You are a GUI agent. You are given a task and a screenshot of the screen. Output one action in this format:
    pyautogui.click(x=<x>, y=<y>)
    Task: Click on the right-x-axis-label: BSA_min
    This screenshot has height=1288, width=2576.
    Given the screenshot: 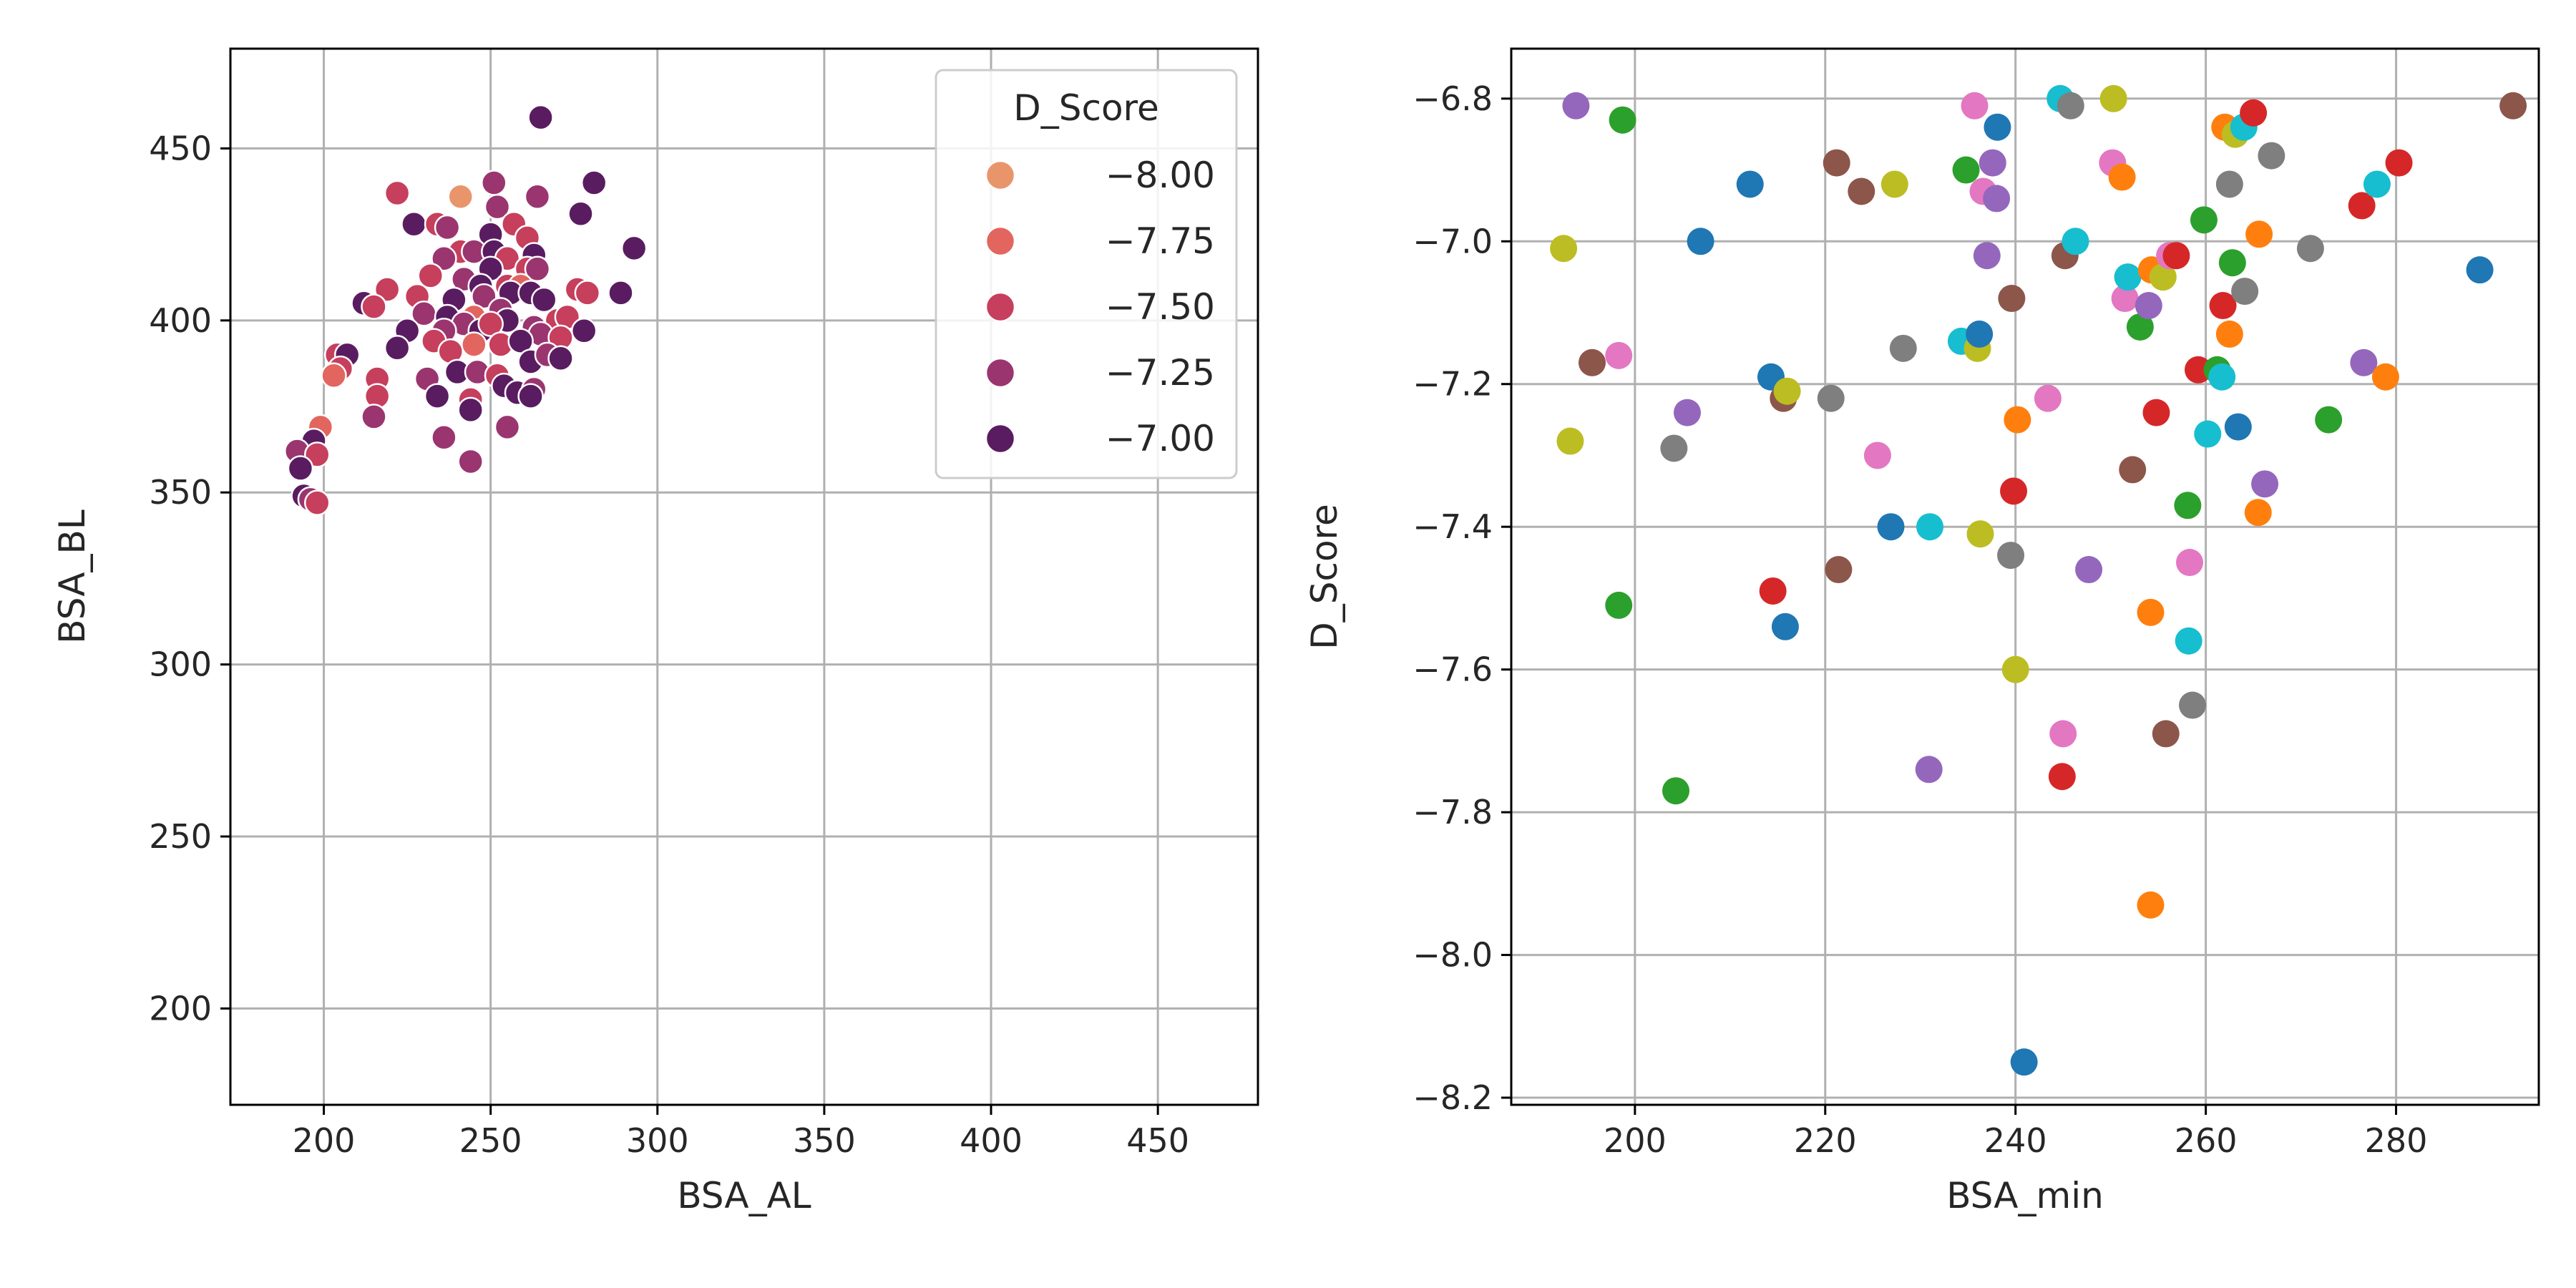 What is the action you would take?
    pyautogui.click(x=2025, y=1195)
    